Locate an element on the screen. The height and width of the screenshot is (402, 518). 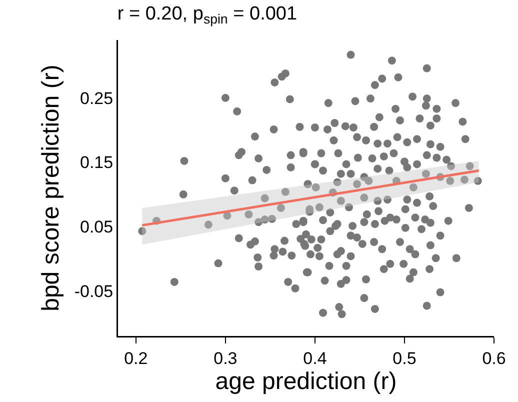
x-tick-label: 0.5 is located at coordinates (404, 358).